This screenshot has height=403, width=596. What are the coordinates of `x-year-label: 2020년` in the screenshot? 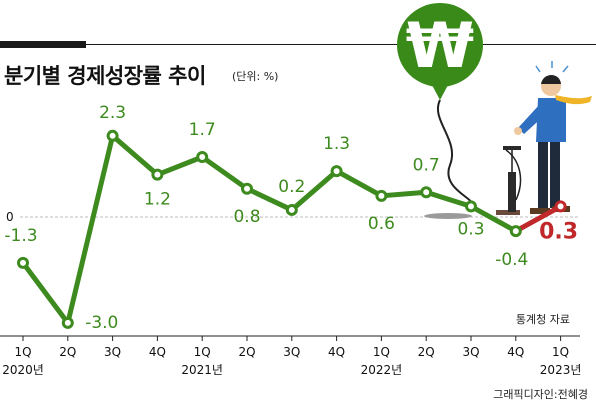 It's located at (23, 370).